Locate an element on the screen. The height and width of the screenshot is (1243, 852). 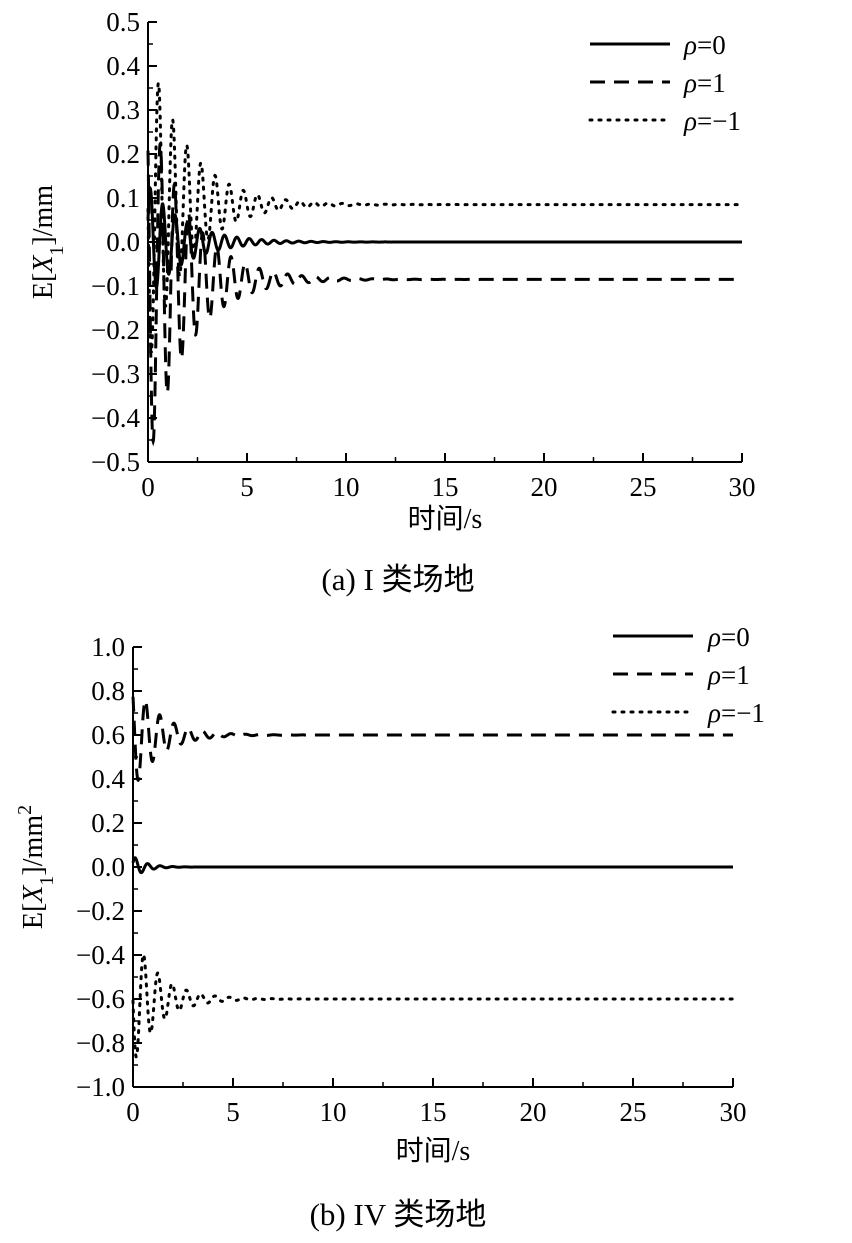
y-tick-label: 0.6 is located at coordinates (108, 735).